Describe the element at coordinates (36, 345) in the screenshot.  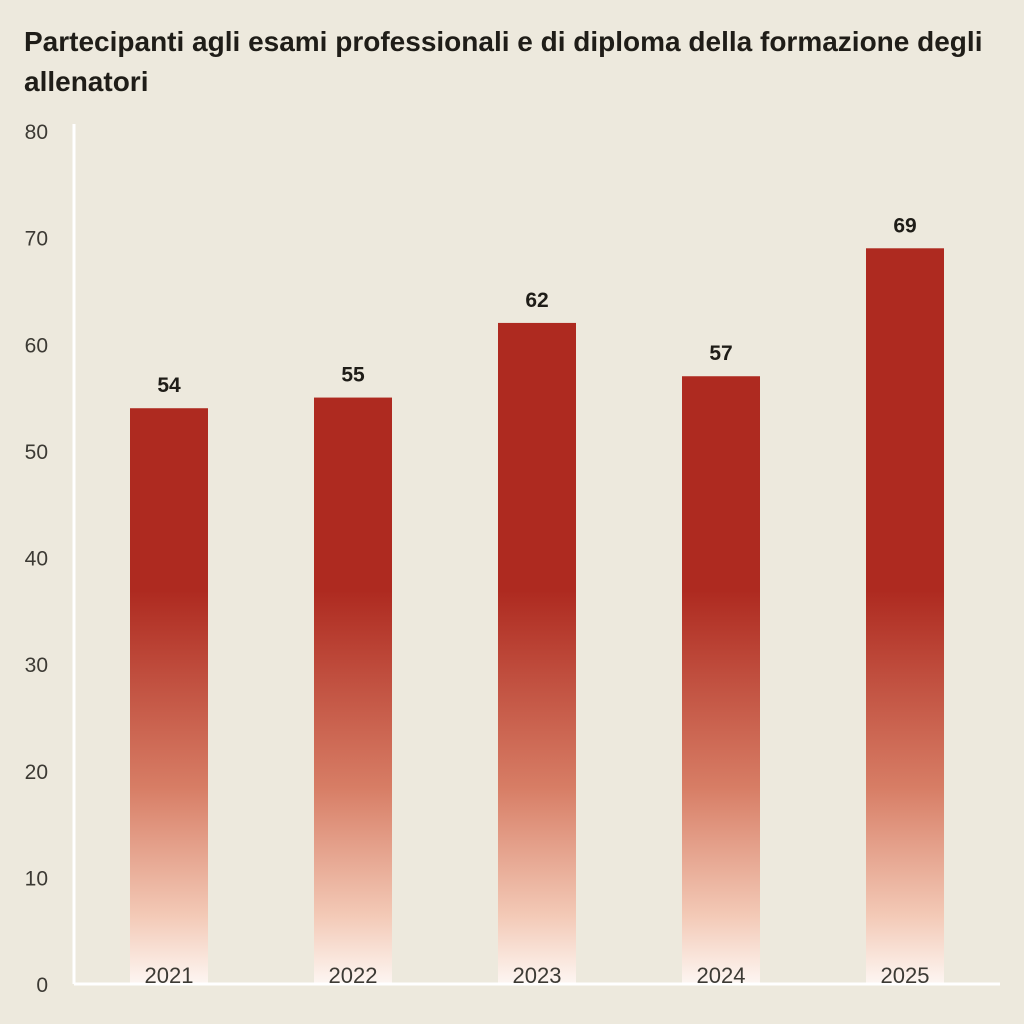
I see `y-tick-label-60: 60` at that location.